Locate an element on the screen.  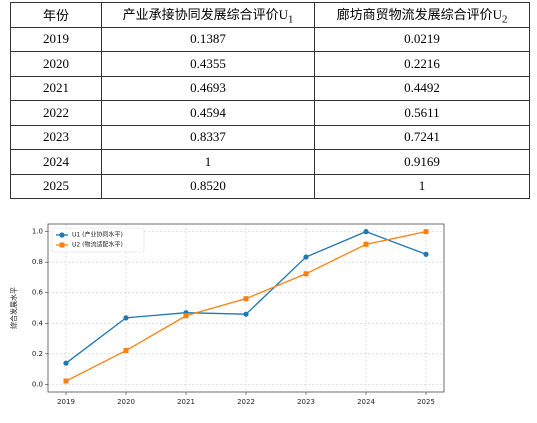
x-tick-label: 2021 is located at coordinates (186, 402).